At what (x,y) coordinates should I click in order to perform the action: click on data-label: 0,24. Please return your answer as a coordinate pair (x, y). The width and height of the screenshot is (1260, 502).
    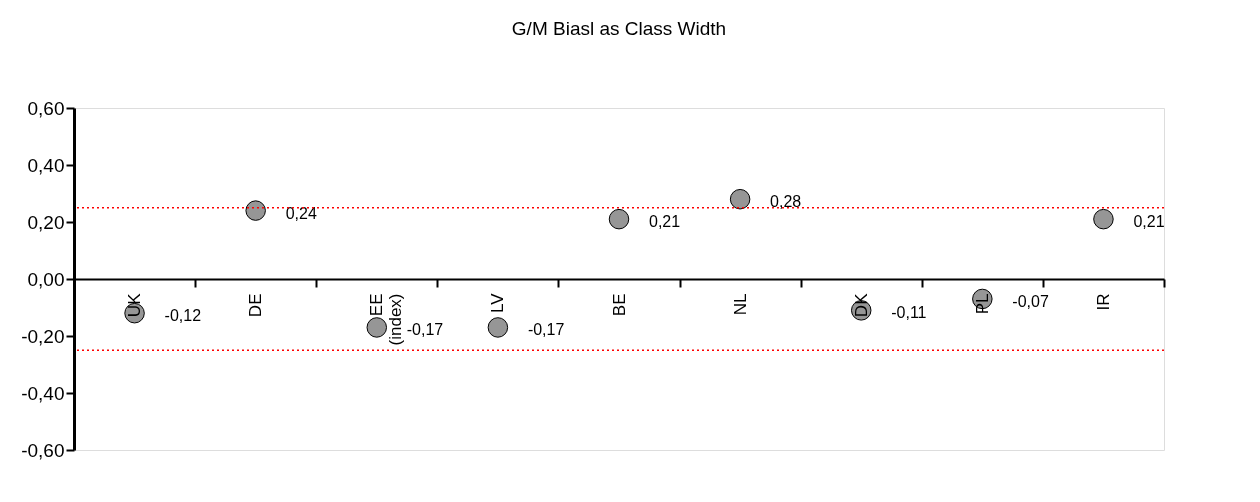
    Looking at the image, I should click on (301, 213).